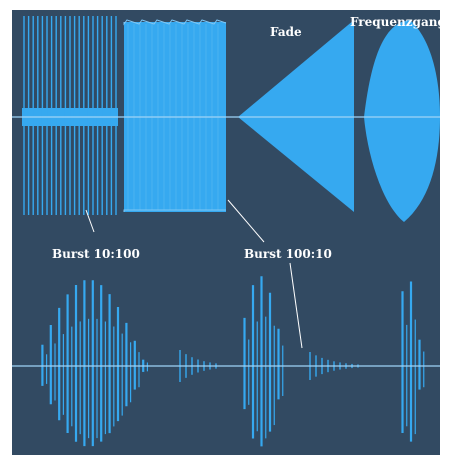 This screenshot has width=452, height=455. I want to click on pointer-burst-100-10-bottom, so click(296, 305).